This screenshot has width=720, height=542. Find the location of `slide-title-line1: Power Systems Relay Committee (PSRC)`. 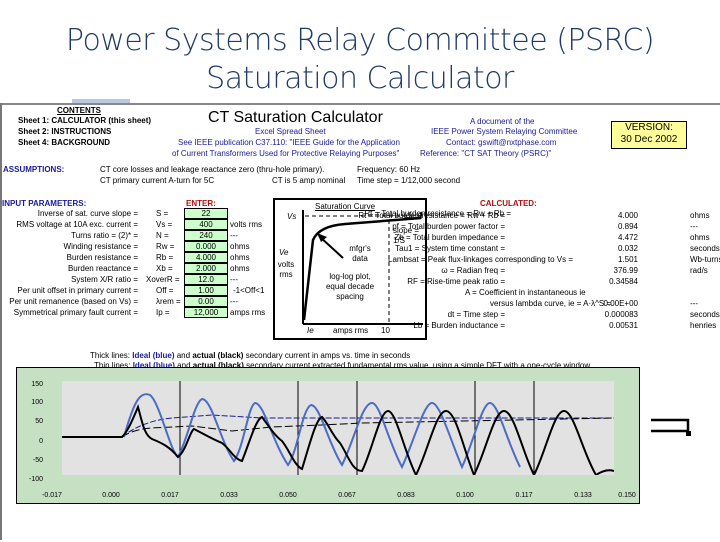

slide-title-line1: Power Systems Relay Committee (PSRC) is located at coordinates (360, 40).